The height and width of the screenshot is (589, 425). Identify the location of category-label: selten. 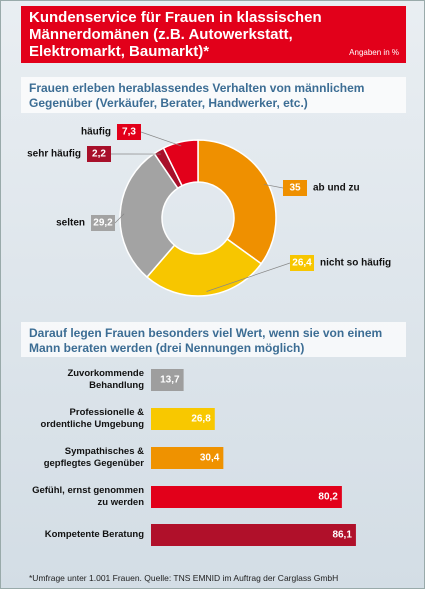
(70, 223).